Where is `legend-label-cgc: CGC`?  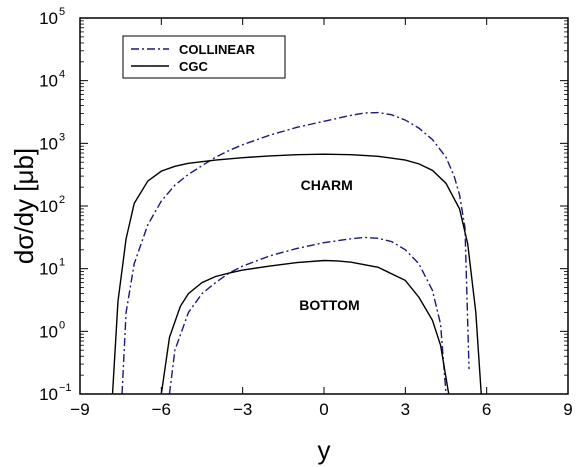 legend-label-cgc: CGC is located at coordinates (194, 66).